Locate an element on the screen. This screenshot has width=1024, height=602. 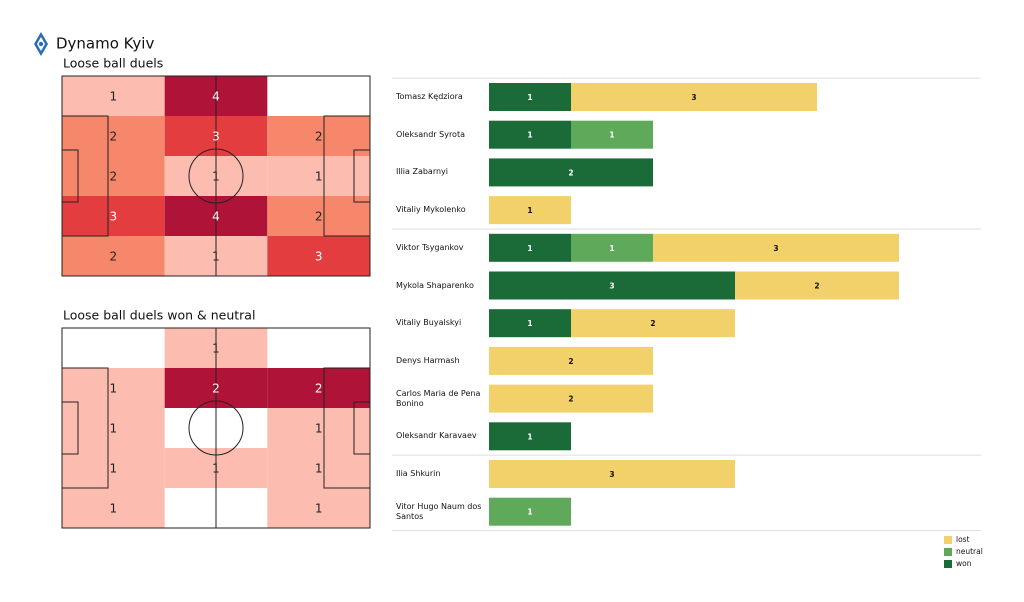
player-name: Tomasz Kędziora is located at coordinates (429, 96).